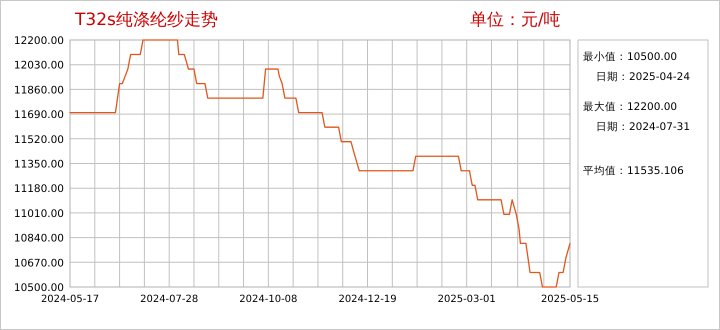 The height and width of the screenshot is (330, 720). What do you see at coordinates (633, 171) in the screenshot?
I see `text: 平均值：11535.106` at bounding box center [633, 171].